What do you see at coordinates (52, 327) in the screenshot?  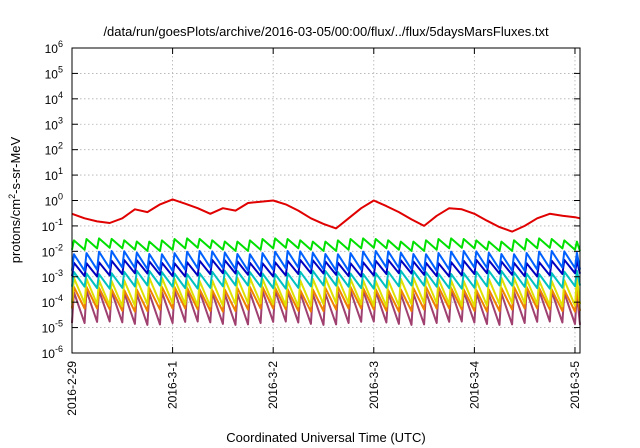 I see `y-tick-label: 10⁻⁵` at bounding box center [52, 327].